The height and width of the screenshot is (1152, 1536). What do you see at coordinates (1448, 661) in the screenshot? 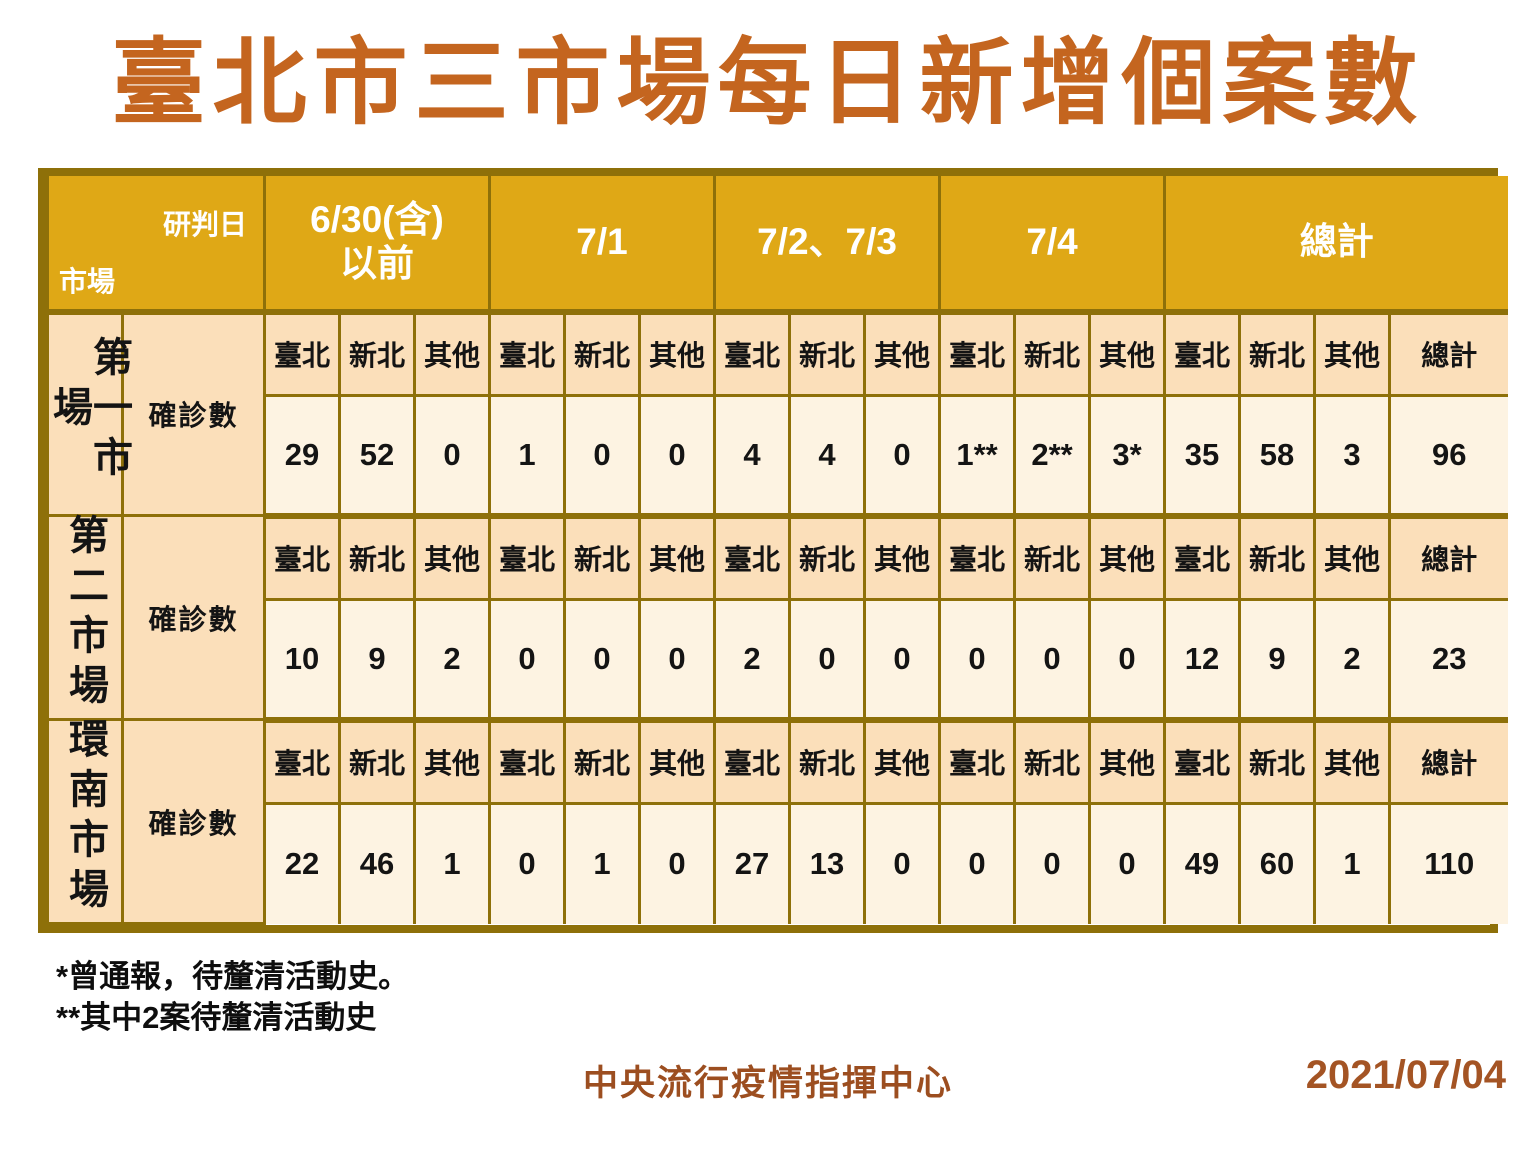
I see `value-cell: 23` at bounding box center [1448, 661].